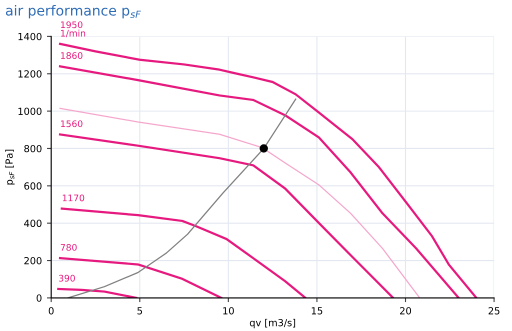  What do you see at coordinates (71, 55) in the screenshot?
I see `series-label: 1860` at bounding box center [71, 55].